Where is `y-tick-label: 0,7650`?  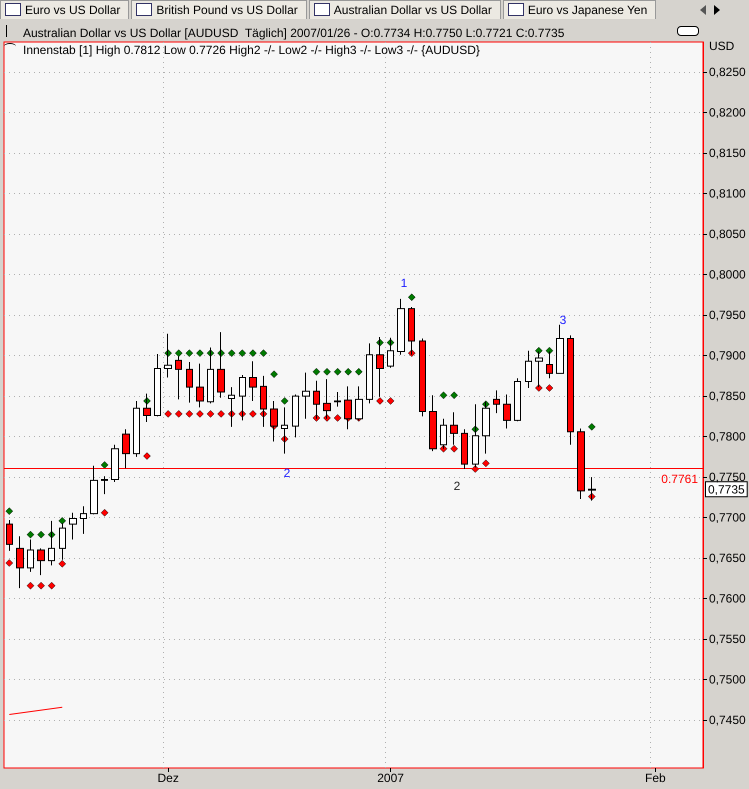
y-tick-label: 0,7650 is located at coordinates (727, 558).